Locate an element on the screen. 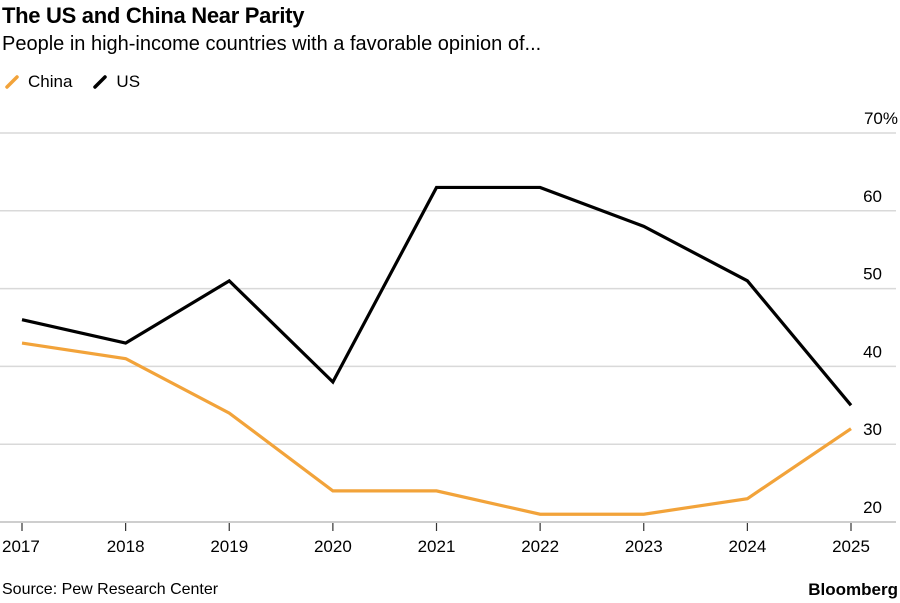 Image resolution: width=900 pixels, height=603 pixels. x-axis: 2017 2018 2019 2020 2021 2022 2023 2024 2025 is located at coordinates (436, 539).